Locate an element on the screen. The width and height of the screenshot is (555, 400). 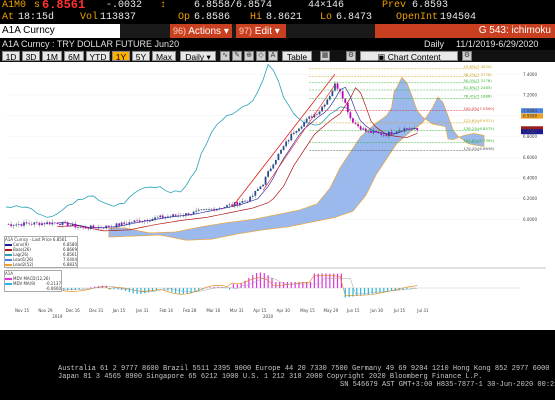
chart-content-label: Chart Content is located at coordinates (414, 57).